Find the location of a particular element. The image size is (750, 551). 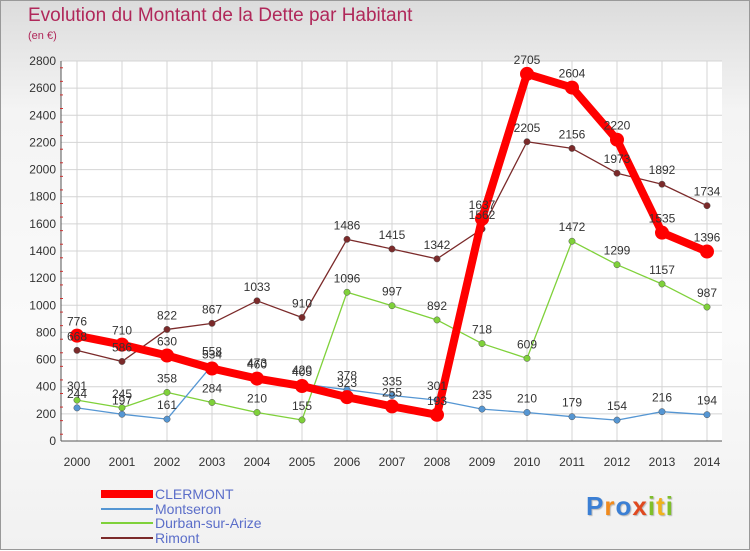

x-tick-label: 2014 is located at coordinates (707, 462).